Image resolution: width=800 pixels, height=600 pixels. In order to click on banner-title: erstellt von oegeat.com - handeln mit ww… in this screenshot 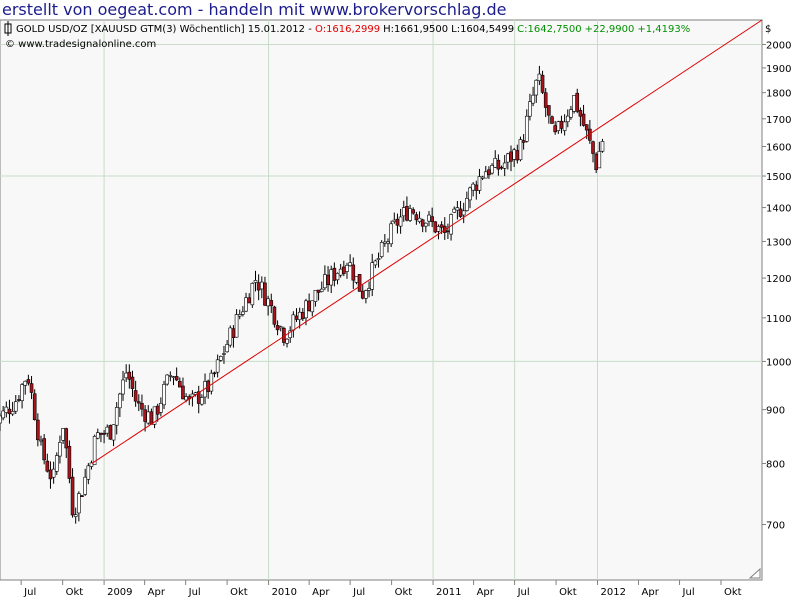, I will do `click(254, 9)`.